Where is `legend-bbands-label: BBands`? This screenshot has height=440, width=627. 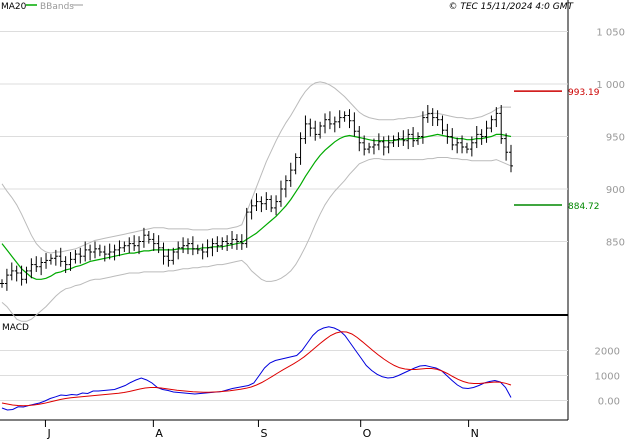 legend-bbands-label: BBands is located at coordinates (57, 7).